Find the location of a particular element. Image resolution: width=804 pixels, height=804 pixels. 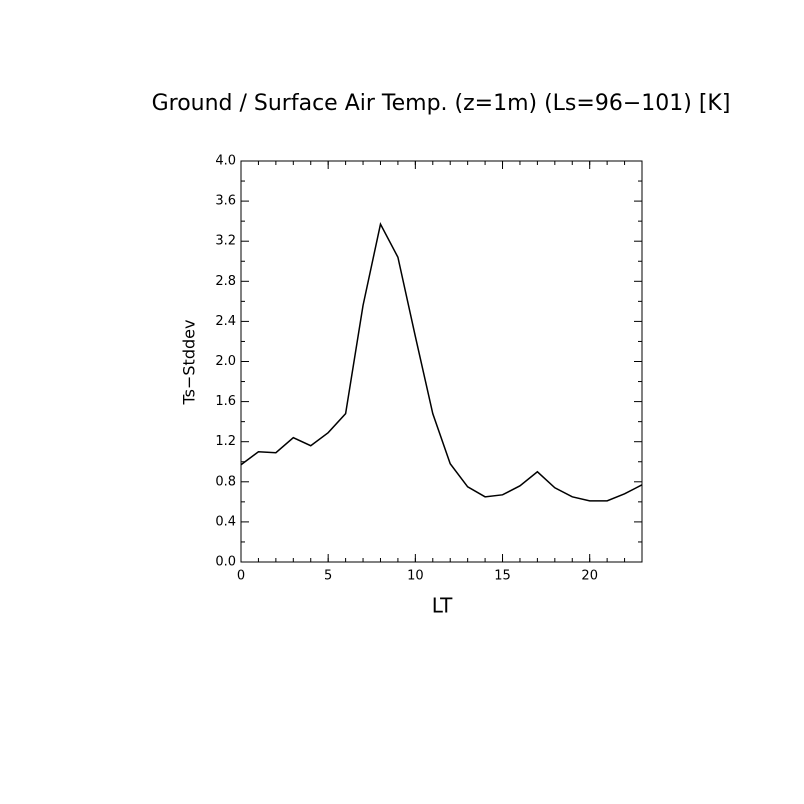

y-tick-label: 4.0 is located at coordinates (225, 161).